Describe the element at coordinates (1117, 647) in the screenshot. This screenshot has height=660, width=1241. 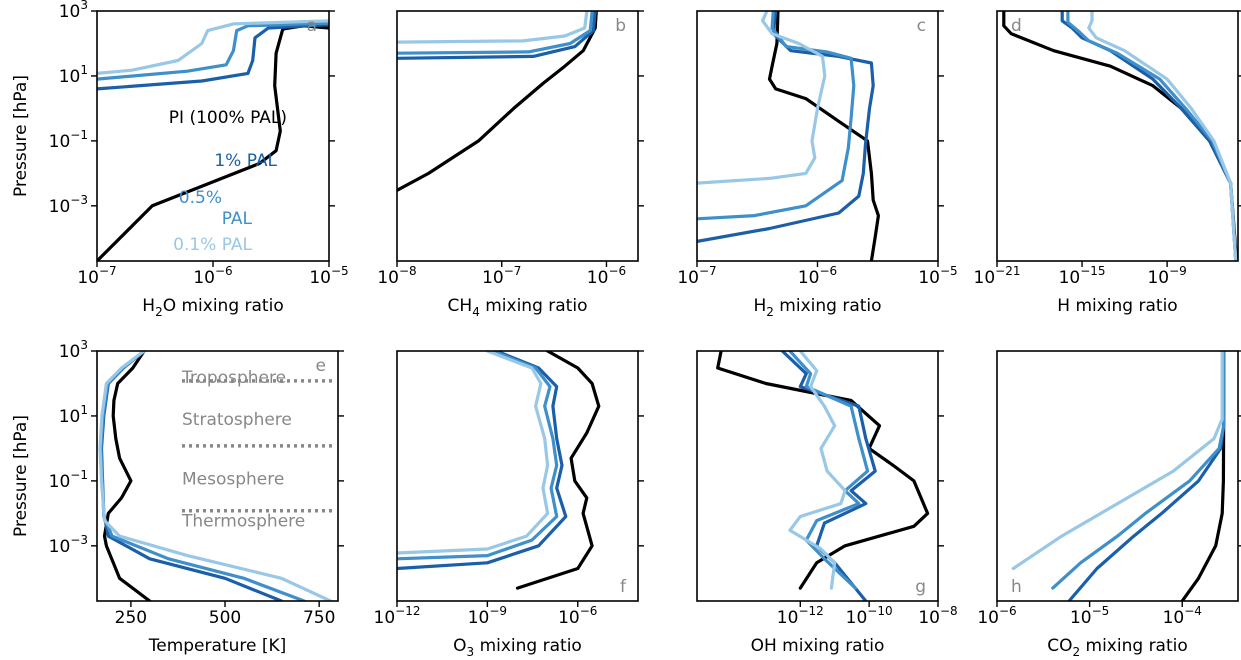
I see `x-axis-label: CO2 mixing ratio` at that location.